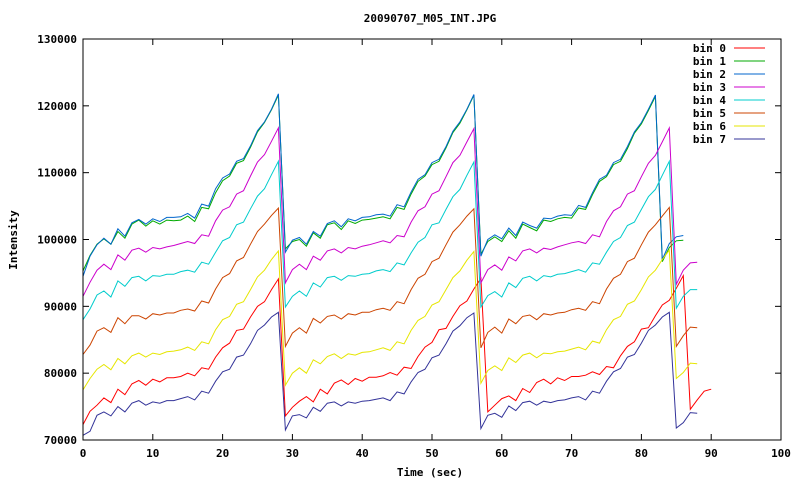 The image size is (800, 480). What do you see at coordinates (709, 100) in the screenshot?
I see `legend-label-bin-4: bin 4` at bounding box center [709, 100].